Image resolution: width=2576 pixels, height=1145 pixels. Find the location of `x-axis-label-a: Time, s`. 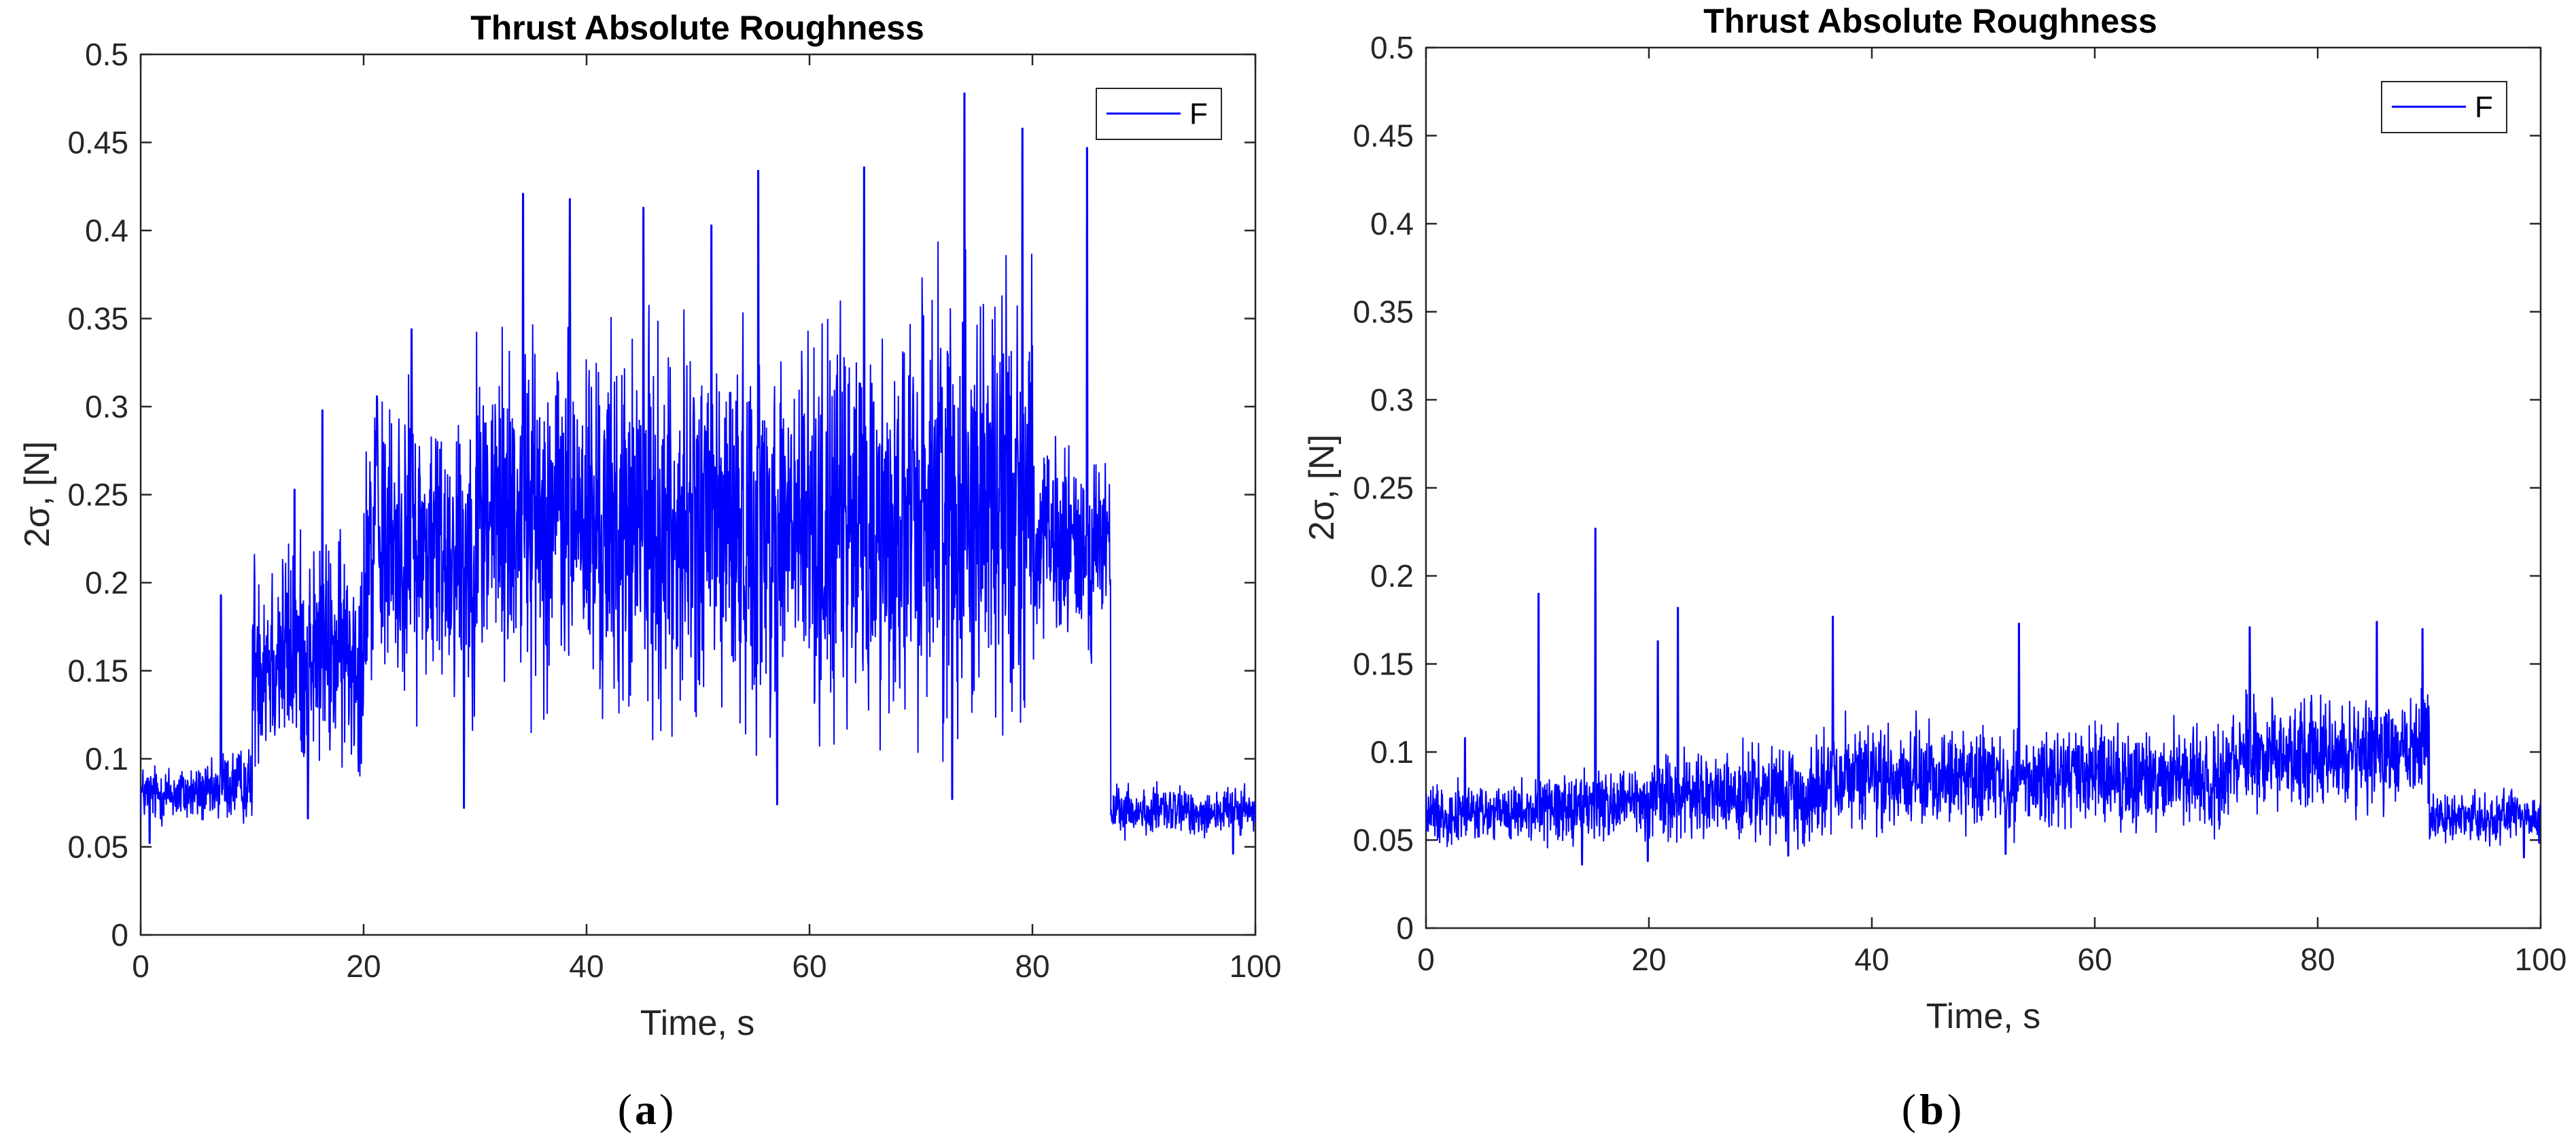

x-axis-label-a: Time, s is located at coordinates (697, 1023).